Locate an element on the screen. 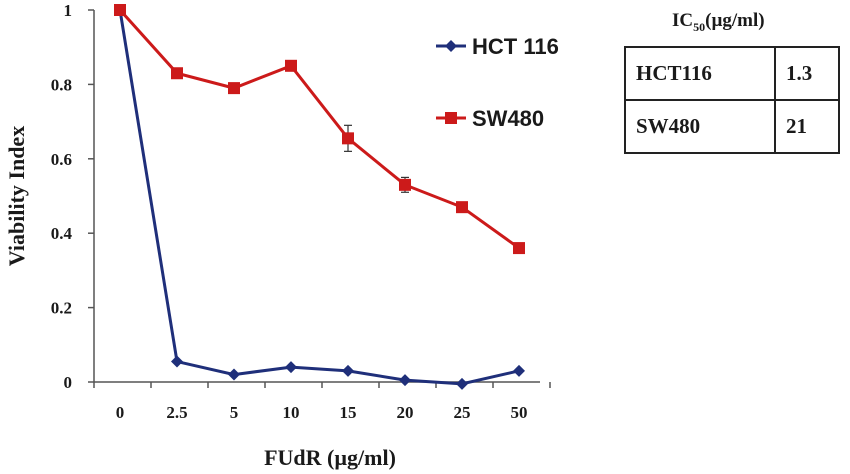 This screenshot has height=474, width=850. ic50-title-subscript: 50 is located at coordinates (699, 26).